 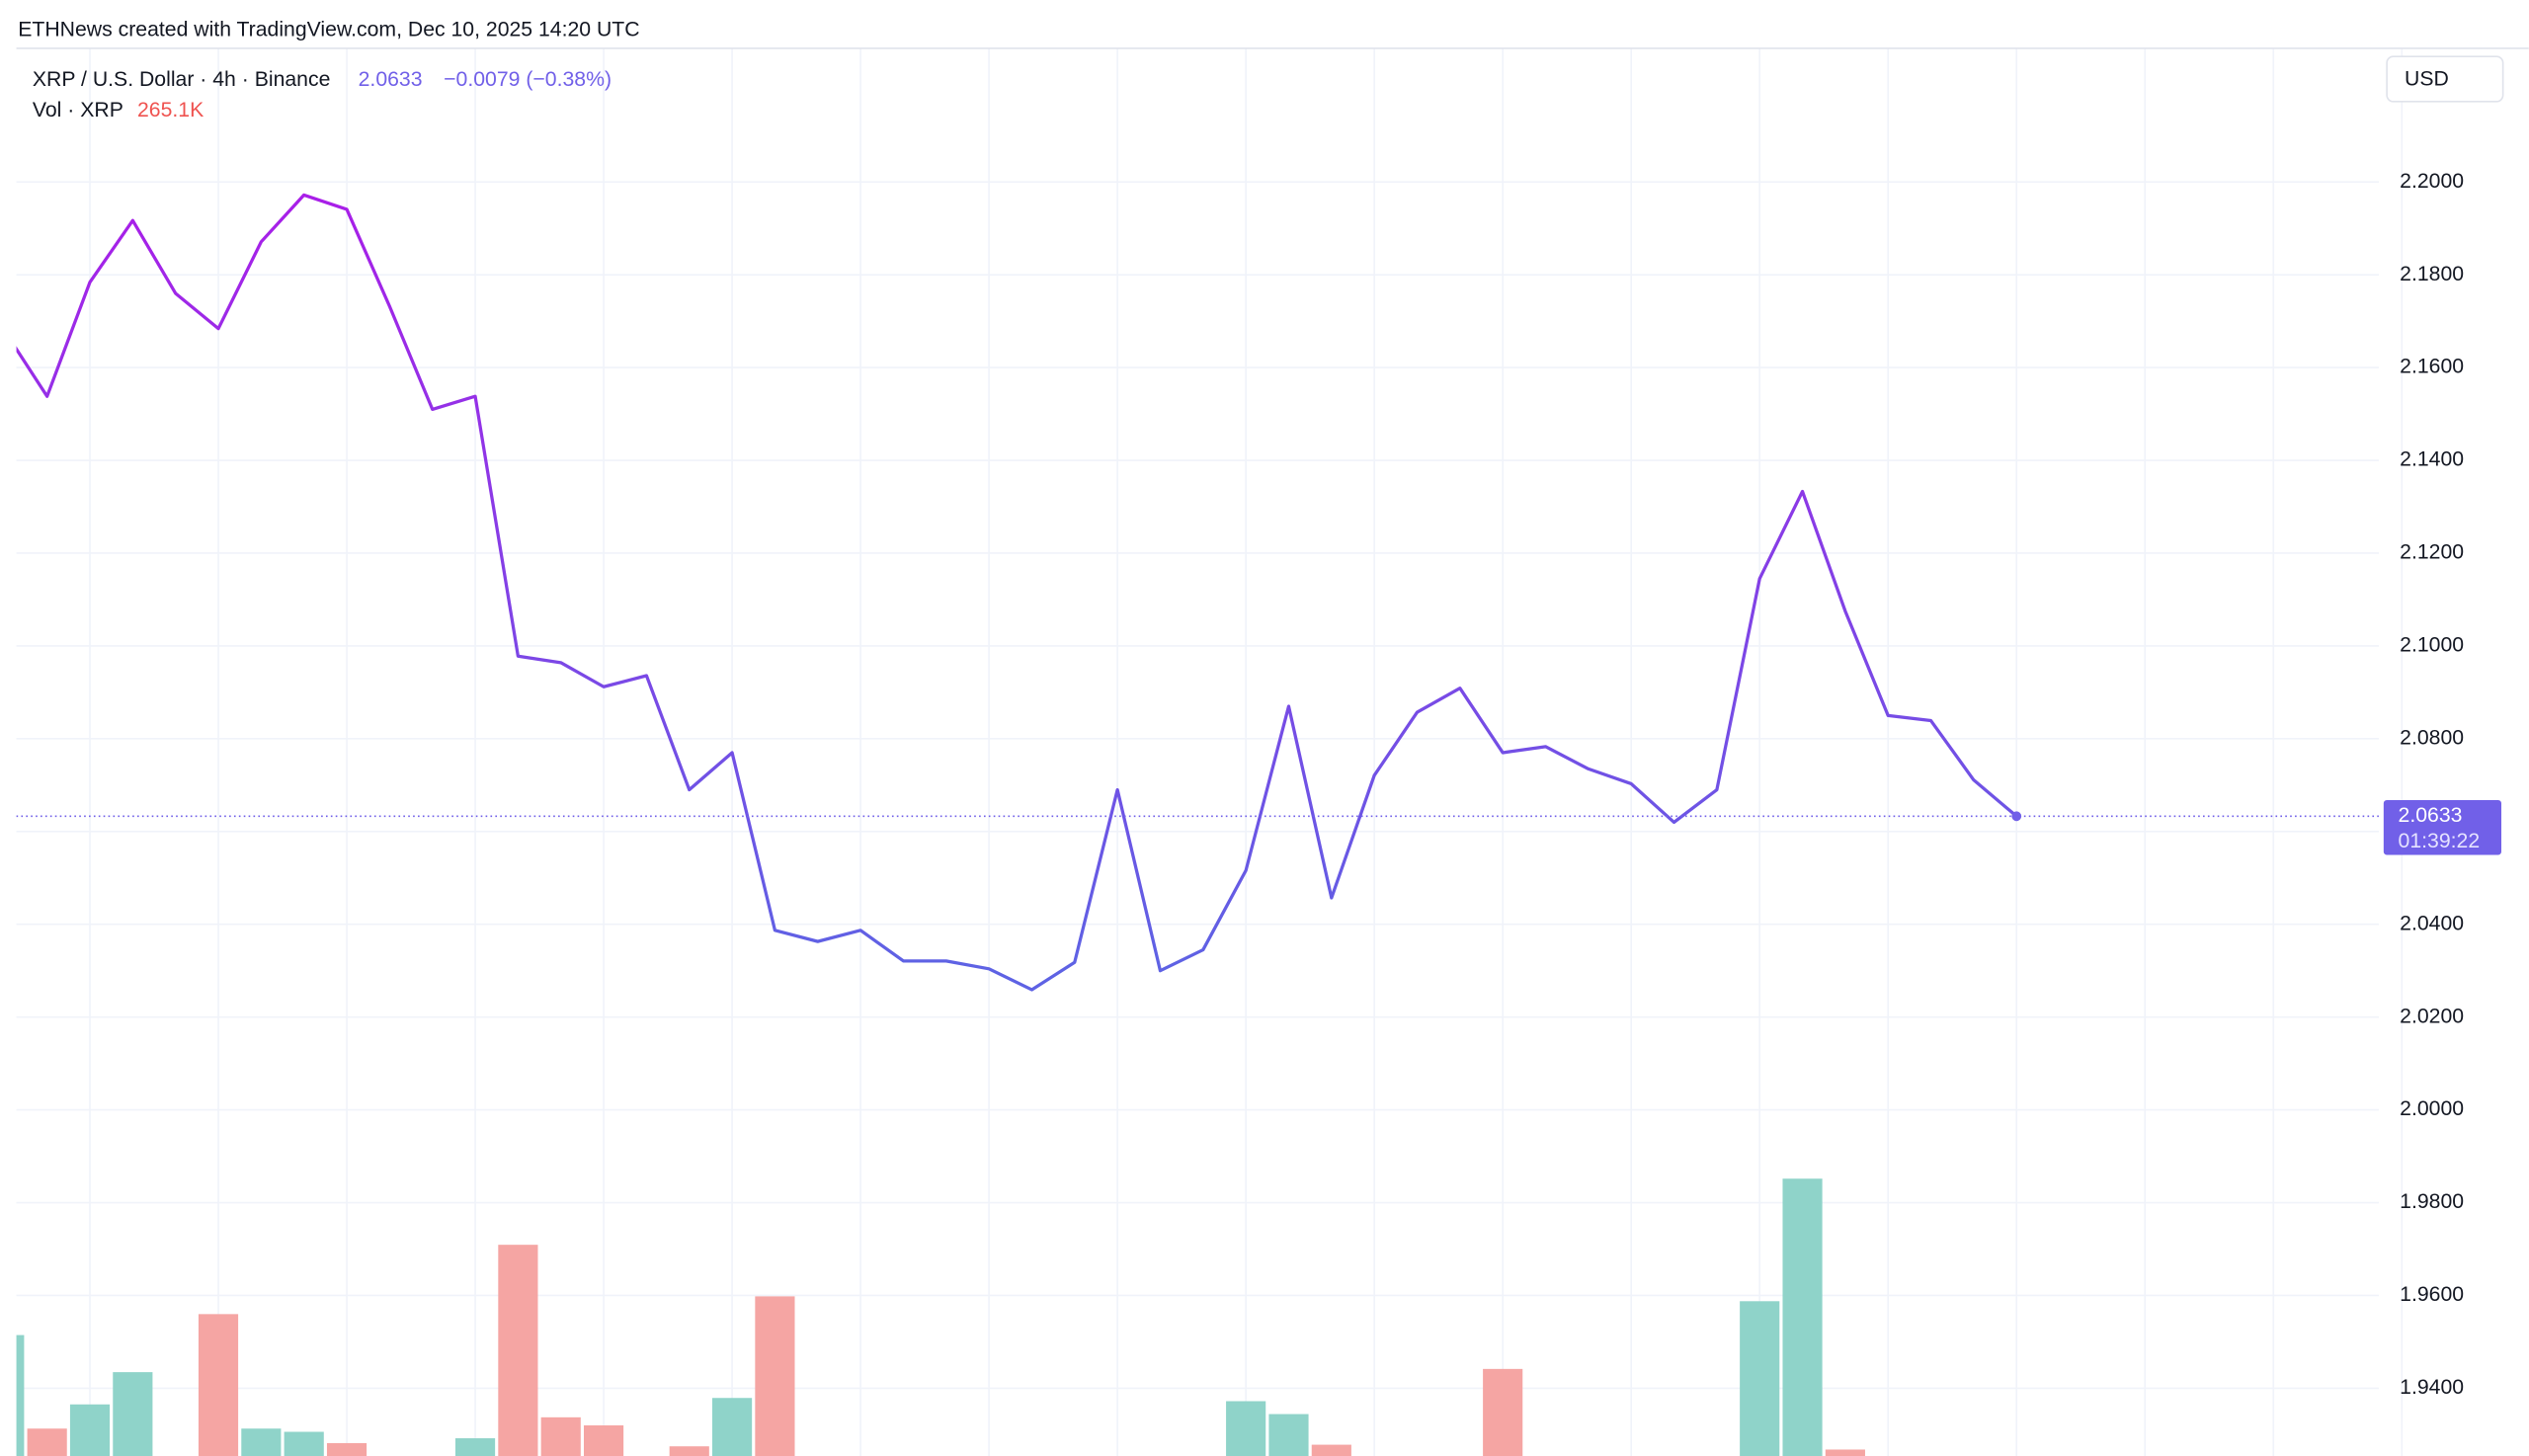 What do you see at coordinates (78, 110) in the screenshot?
I see `volume-legend: Vol · XRP` at bounding box center [78, 110].